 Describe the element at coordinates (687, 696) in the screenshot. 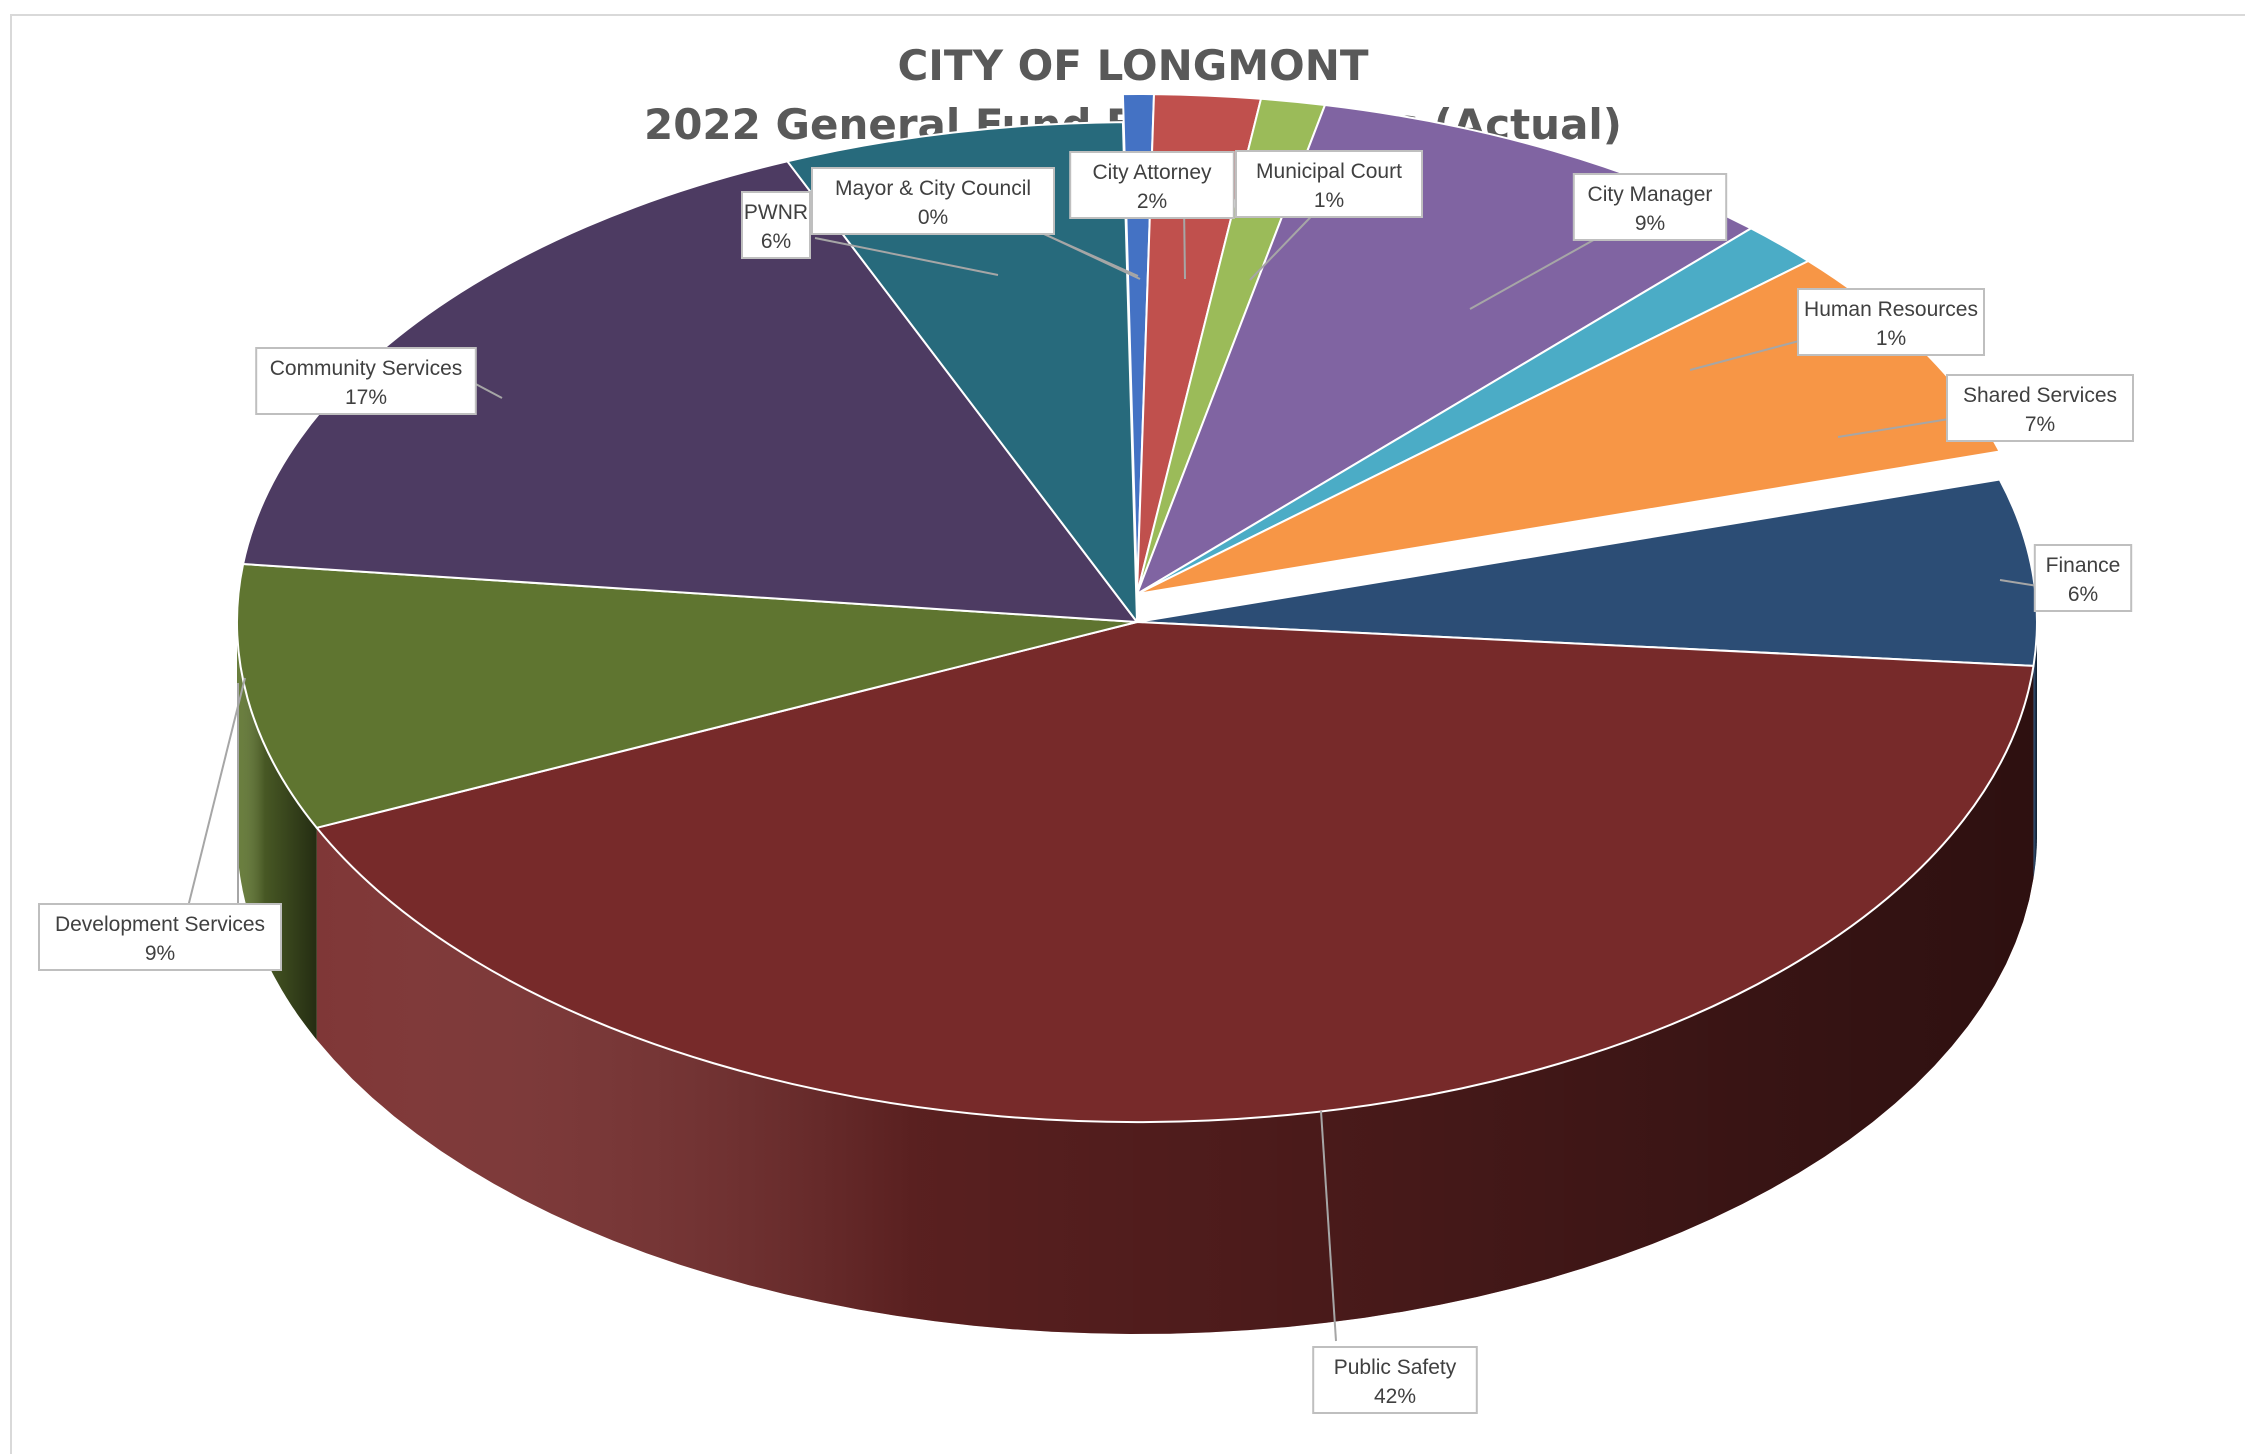

I see `pie-slice-development-services` at that location.